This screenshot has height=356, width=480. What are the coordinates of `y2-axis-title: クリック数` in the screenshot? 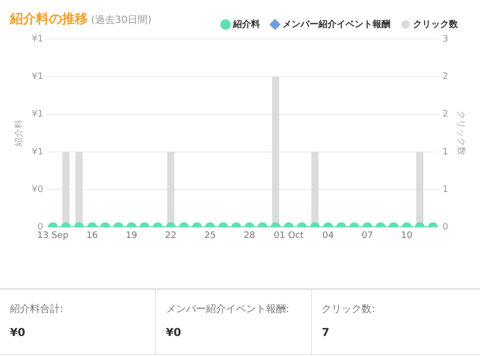 It's located at (460, 133).